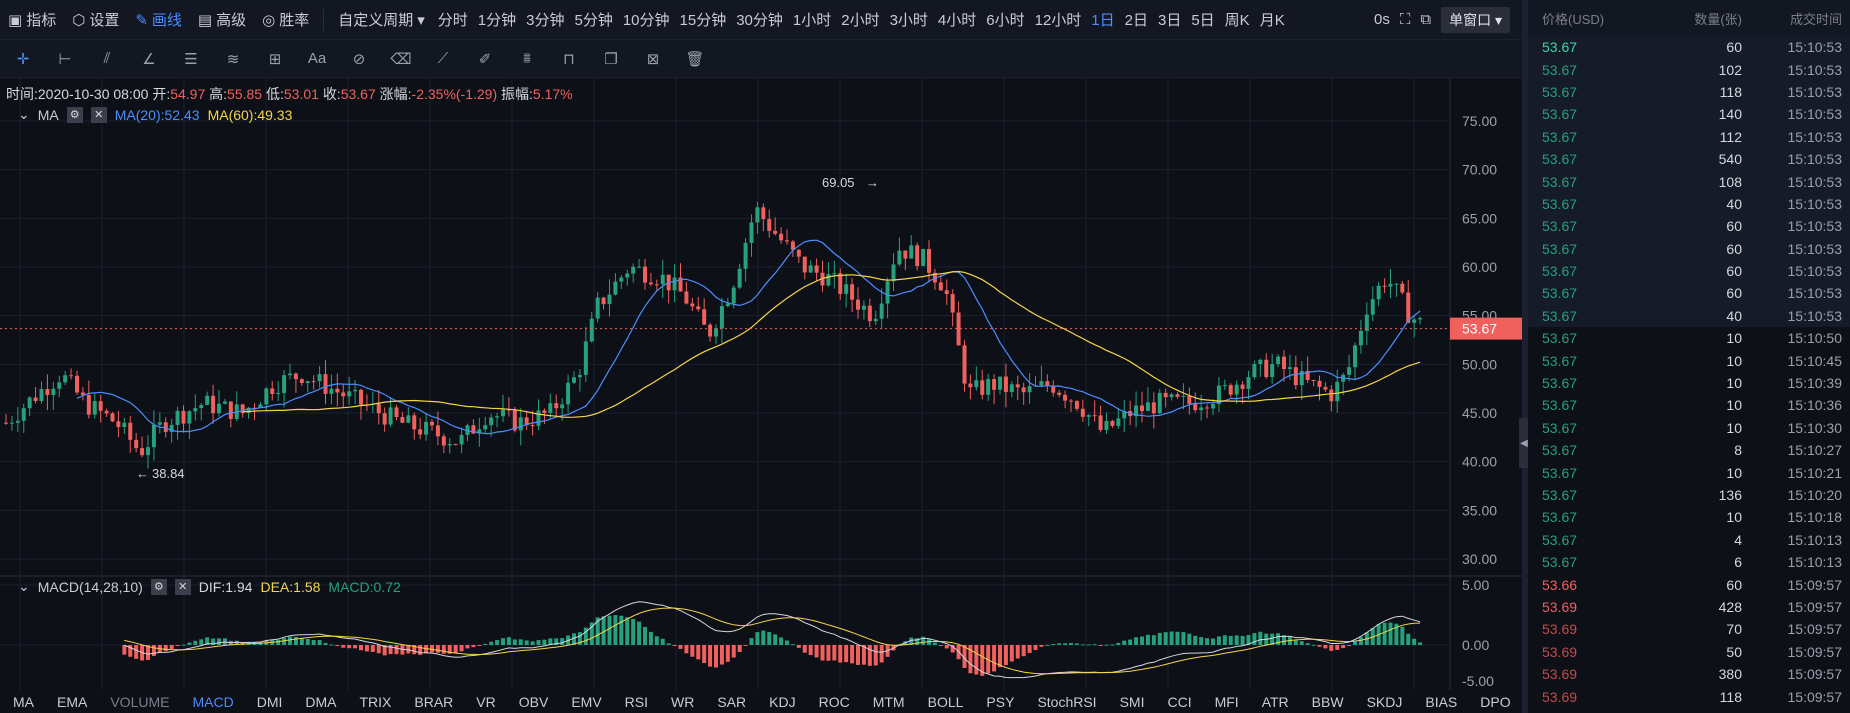  I want to click on collapse-panel-icon: ◀, so click(1524, 443).